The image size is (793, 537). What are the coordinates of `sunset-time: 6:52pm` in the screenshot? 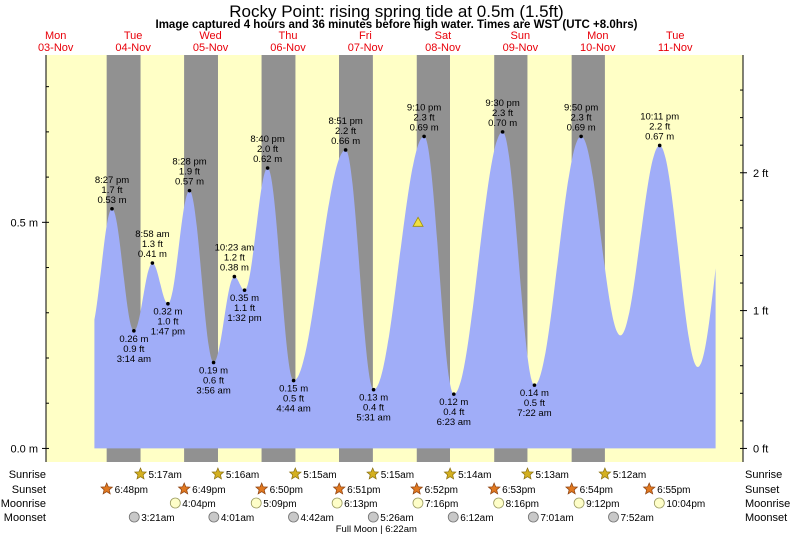 It's located at (441, 490).